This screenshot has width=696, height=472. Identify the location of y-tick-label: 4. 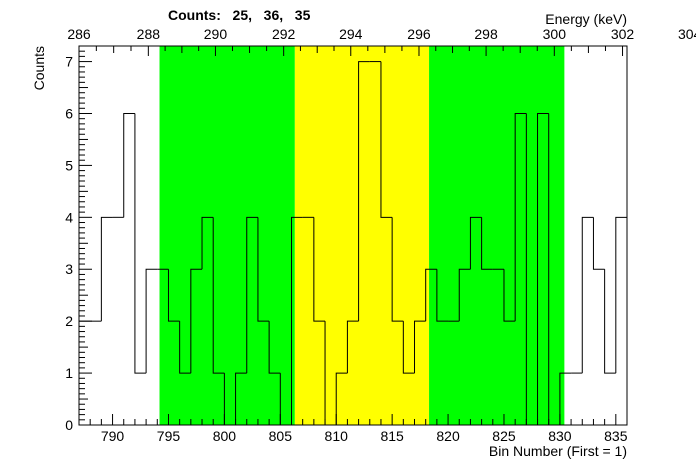
(69, 217).